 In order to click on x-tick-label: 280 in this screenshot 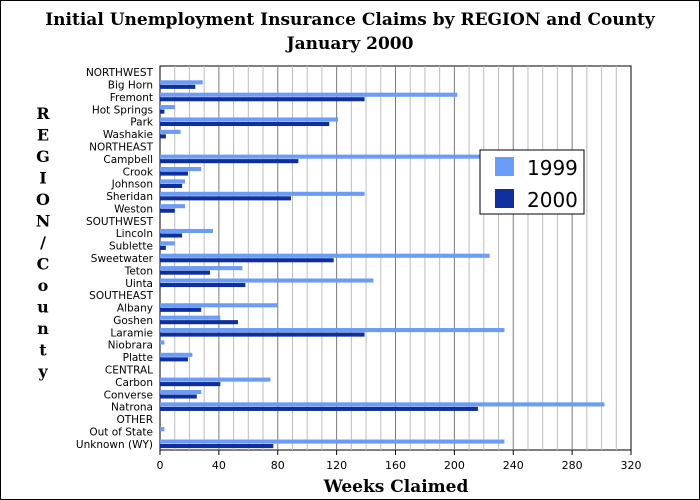, I will do `click(572, 465)`.